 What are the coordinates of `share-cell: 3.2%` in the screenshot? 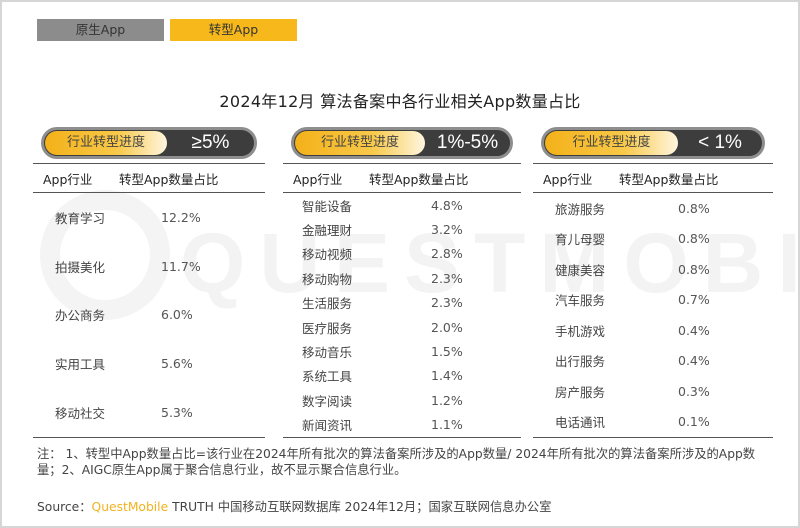 It's located at (447, 230).